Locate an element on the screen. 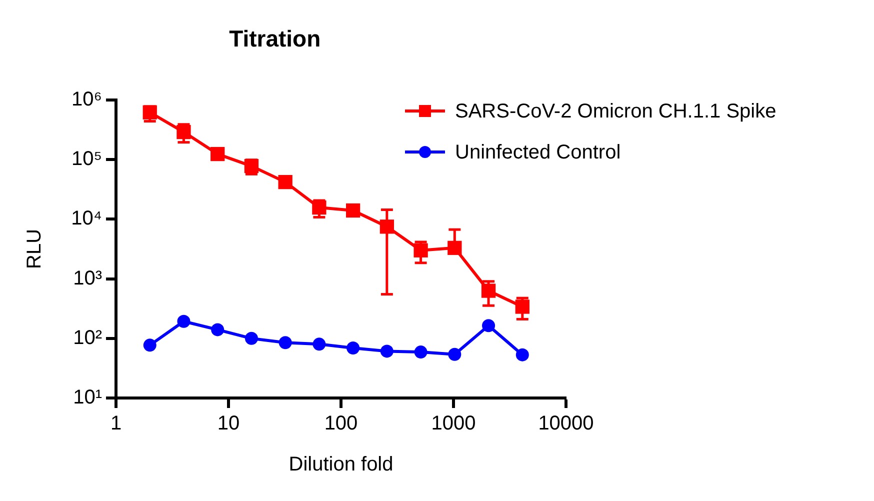 The image size is (874, 501). x-tick-label: 1000 is located at coordinates (453, 423).